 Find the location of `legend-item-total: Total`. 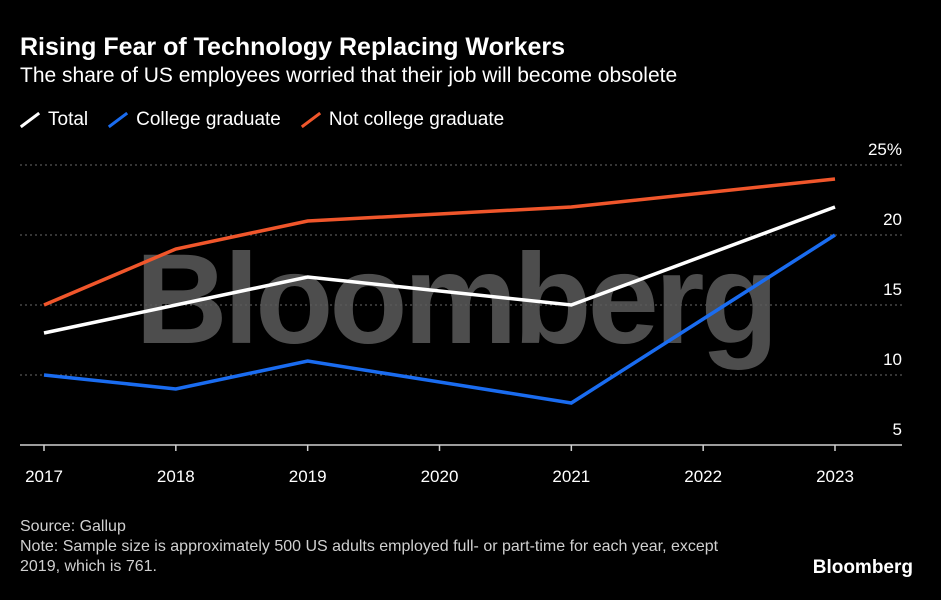

legend-item-total: Total is located at coordinates (54, 120).